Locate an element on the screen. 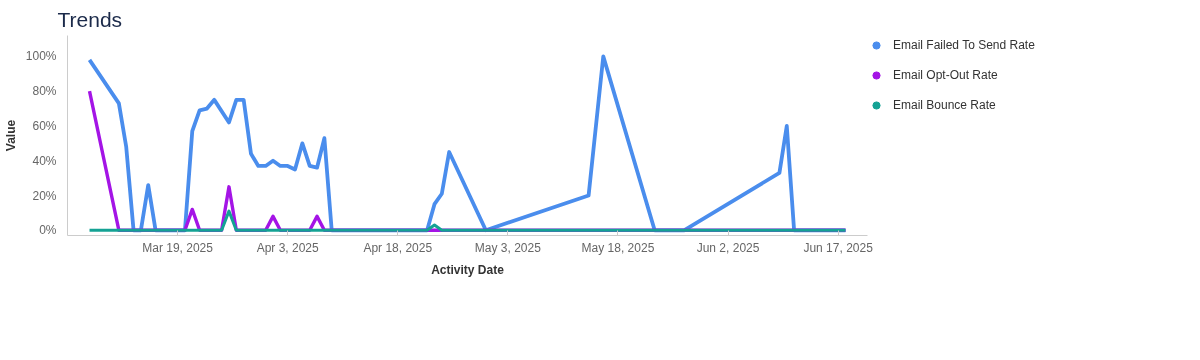 The height and width of the screenshot is (360, 1200). y-tick-label: 20% is located at coordinates (44, 195).